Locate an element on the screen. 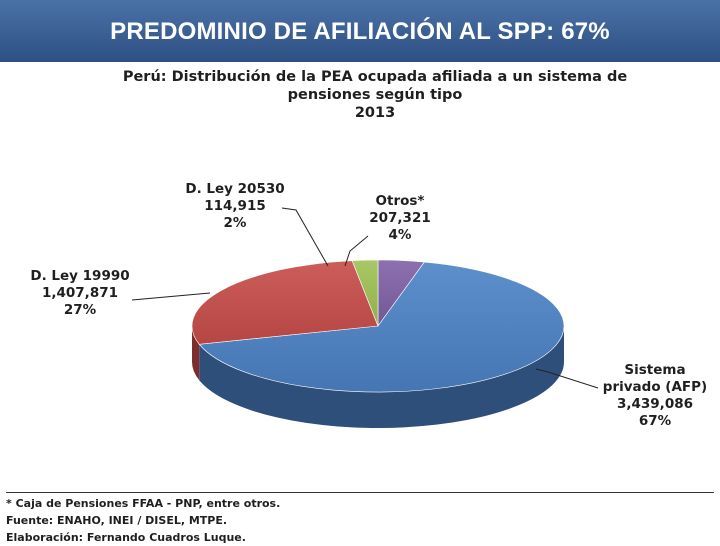 The image size is (720, 546). slide-header: PREDOMINIO DE AFILIACIÓN AL SPP: 67% is located at coordinates (360, 31).